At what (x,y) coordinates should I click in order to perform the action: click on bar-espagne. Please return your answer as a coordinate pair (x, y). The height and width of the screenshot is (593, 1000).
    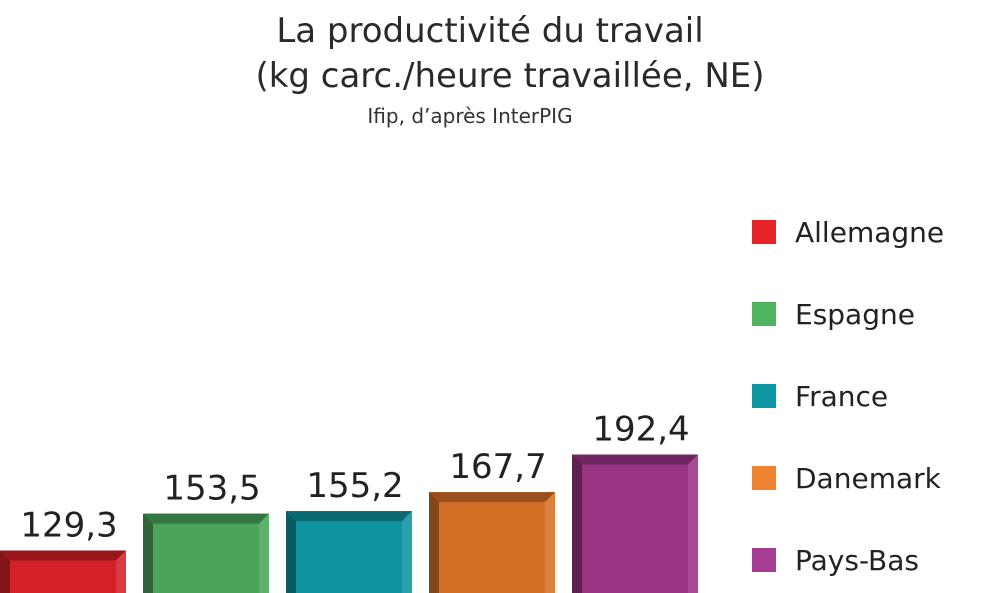
    Looking at the image, I should click on (206, 553).